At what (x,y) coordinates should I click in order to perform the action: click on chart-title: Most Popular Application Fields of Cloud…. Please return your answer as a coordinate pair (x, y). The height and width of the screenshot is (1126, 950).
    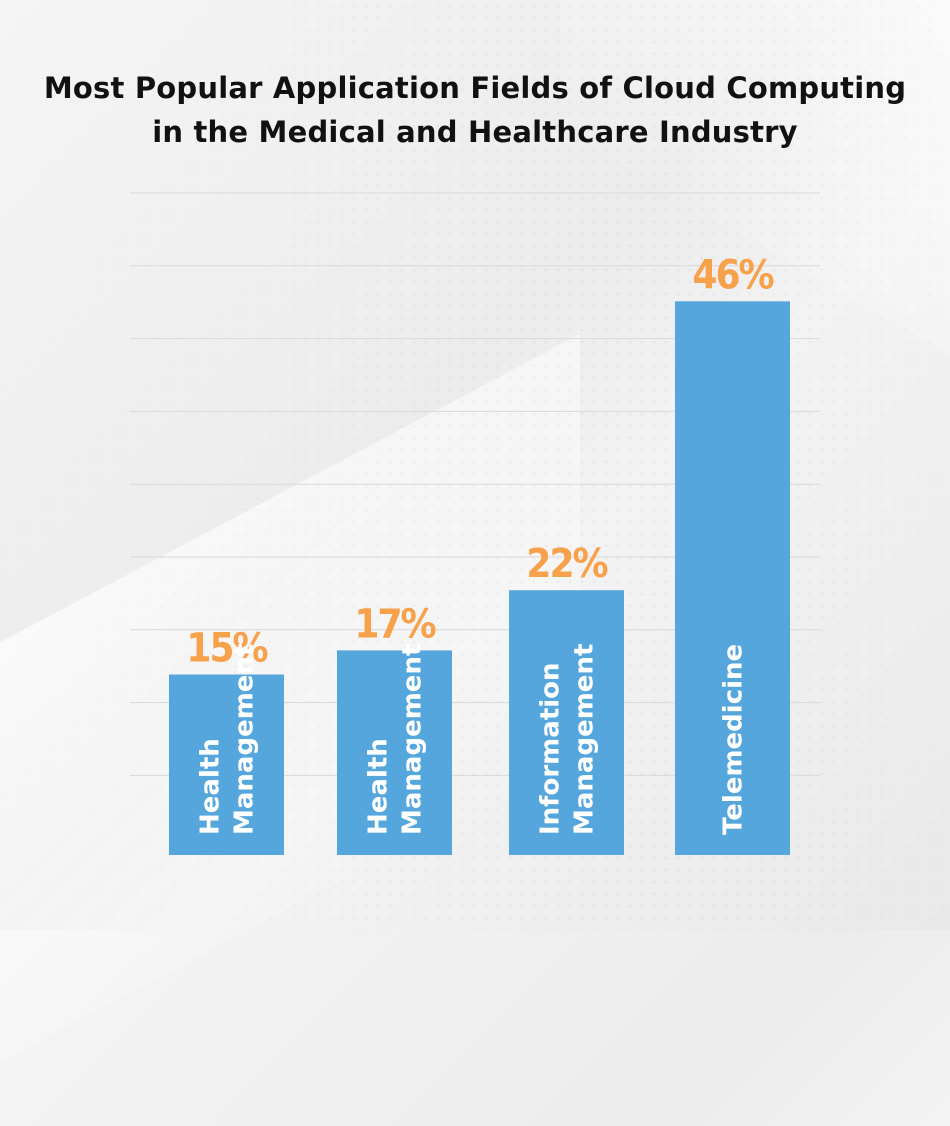
    Looking at the image, I should click on (475, 110).